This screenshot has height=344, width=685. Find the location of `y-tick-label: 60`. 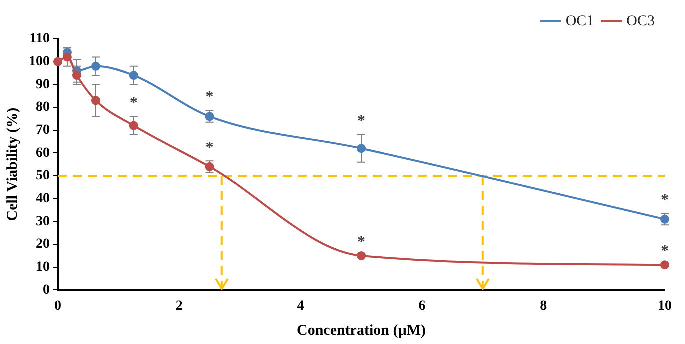

y-tick-label: 60 is located at coordinates (43, 153).